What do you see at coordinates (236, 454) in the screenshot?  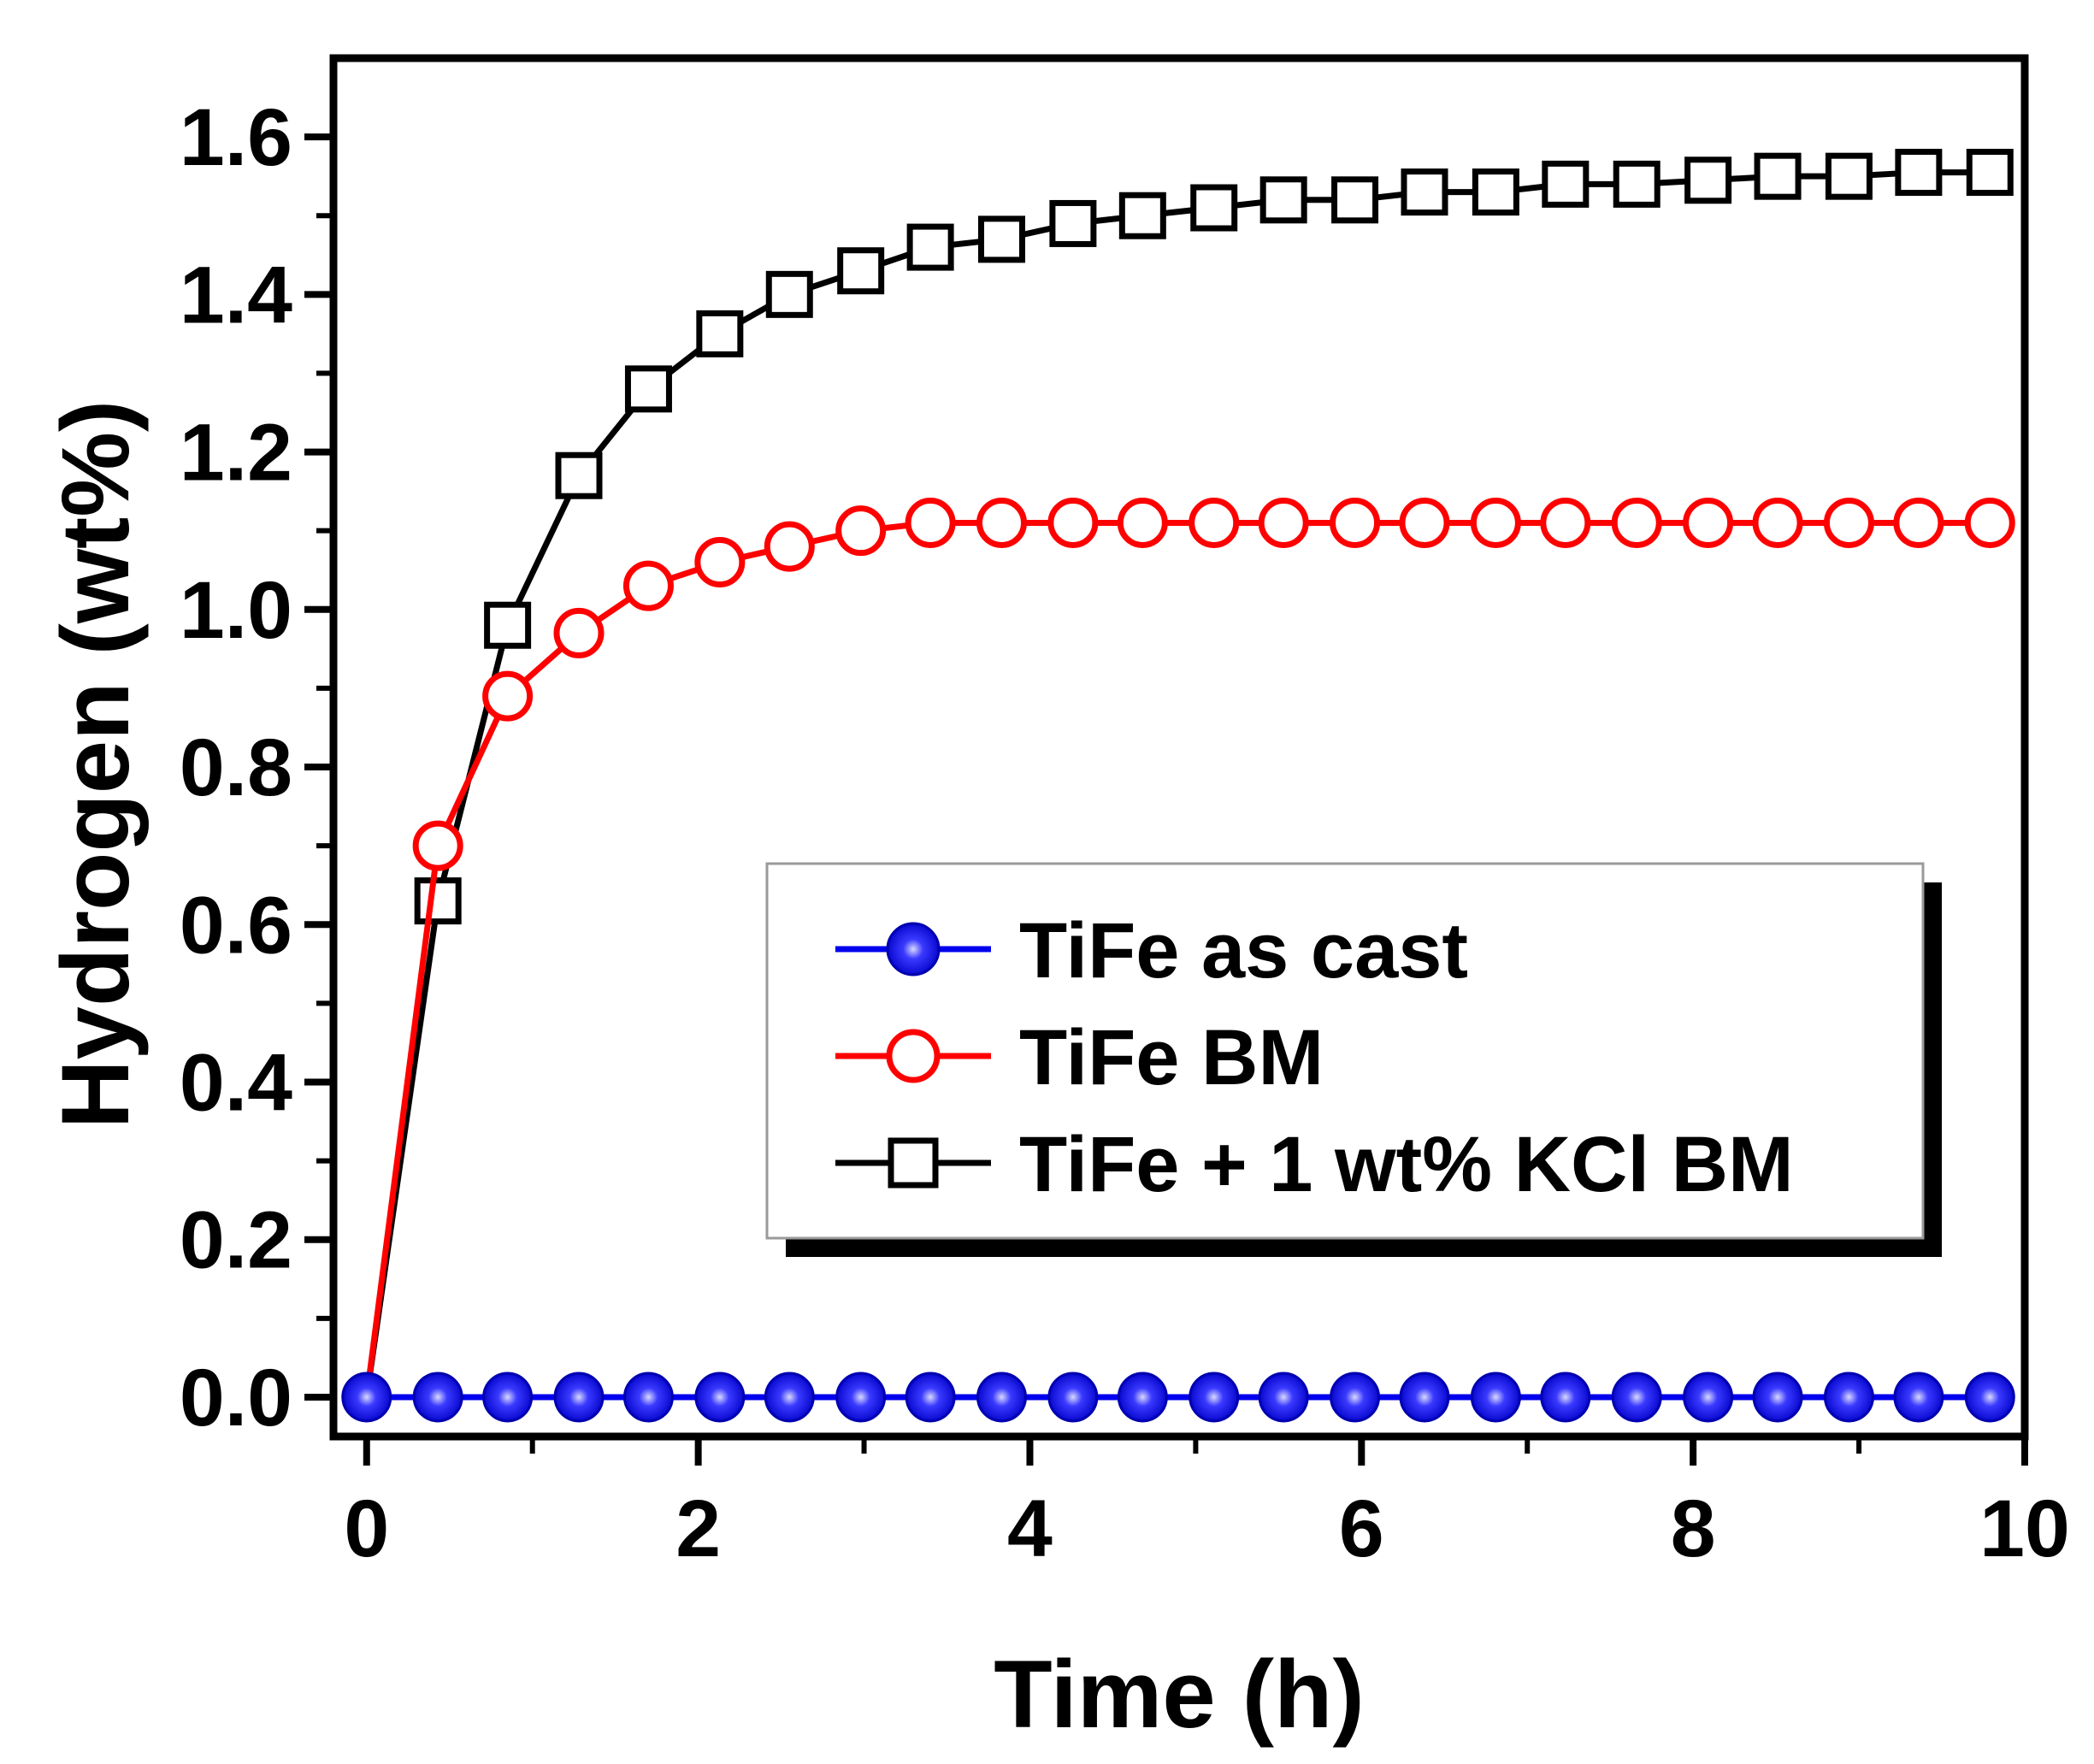 I see `y-tick-label: 1.2` at bounding box center [236, 454].